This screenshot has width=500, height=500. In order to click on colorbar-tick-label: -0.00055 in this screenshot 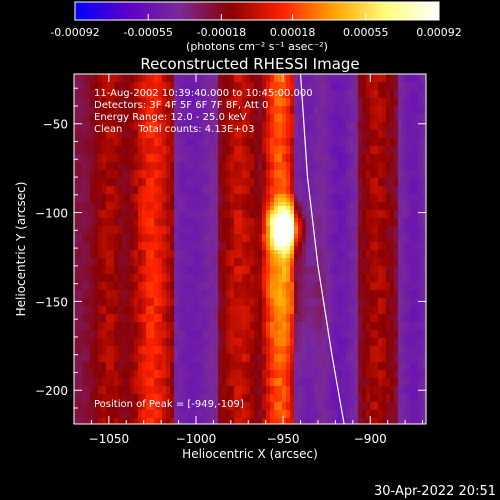, I will do `click(147, 32)`.